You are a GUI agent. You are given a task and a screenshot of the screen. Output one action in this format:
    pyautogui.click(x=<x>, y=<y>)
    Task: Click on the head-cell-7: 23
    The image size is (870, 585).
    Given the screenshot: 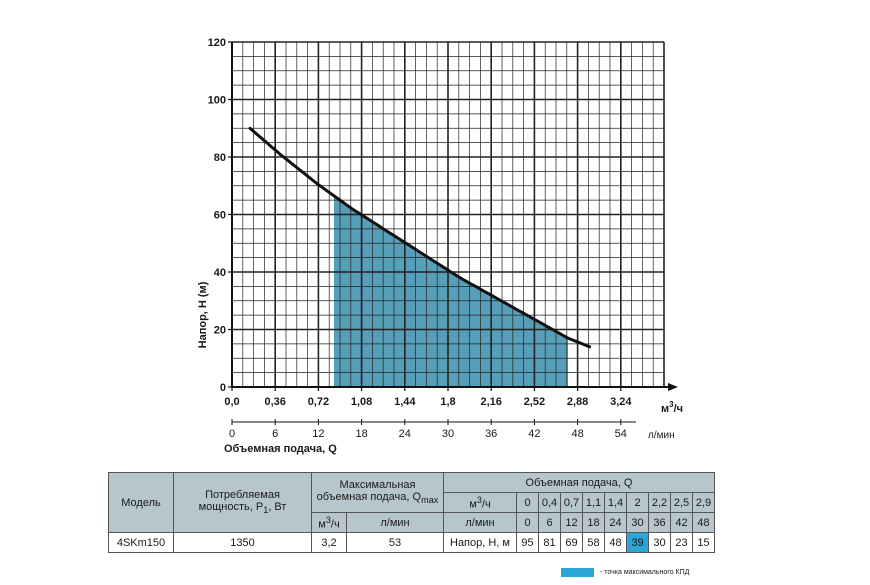 What is the action you would take?
    pyautogui.click(x=681, y=542)
    